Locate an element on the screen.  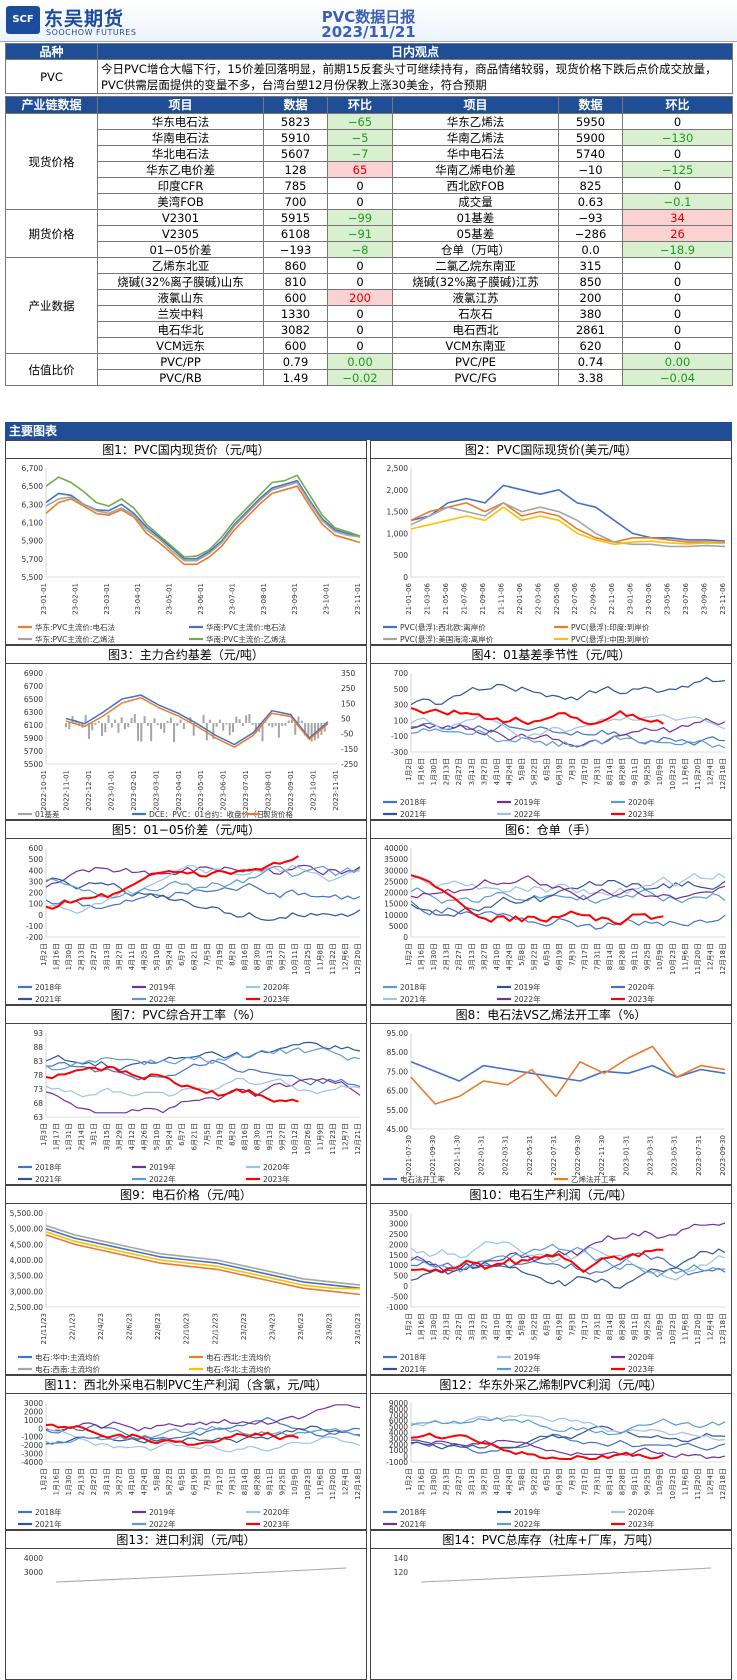
chart-title: 图4：01基差季节性（元/吨） is located at coordinates (551, 655).